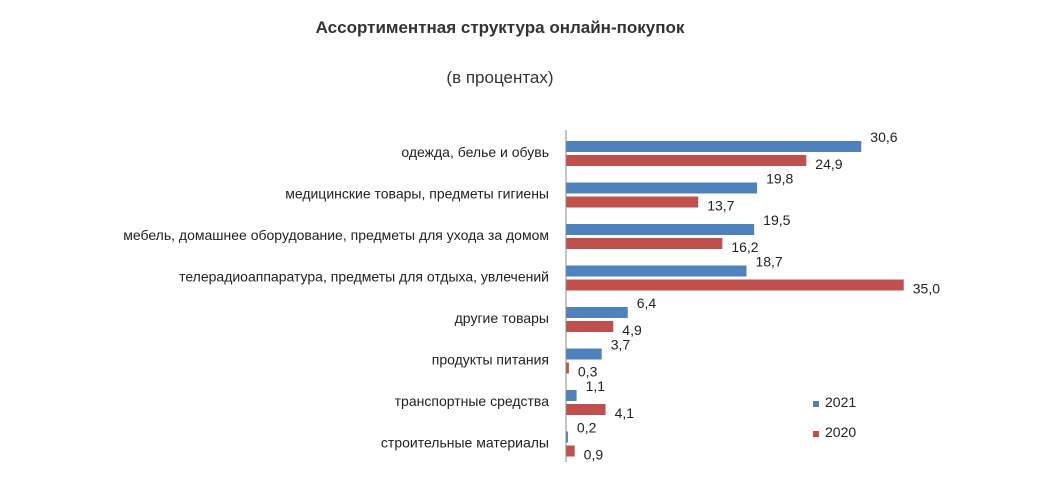 This screenshot has height=493, width=1047. What do you see at coordinates (816, 434) in the screenshot?
I see `legend-swatch-2020` at bounding box center [816, 434].